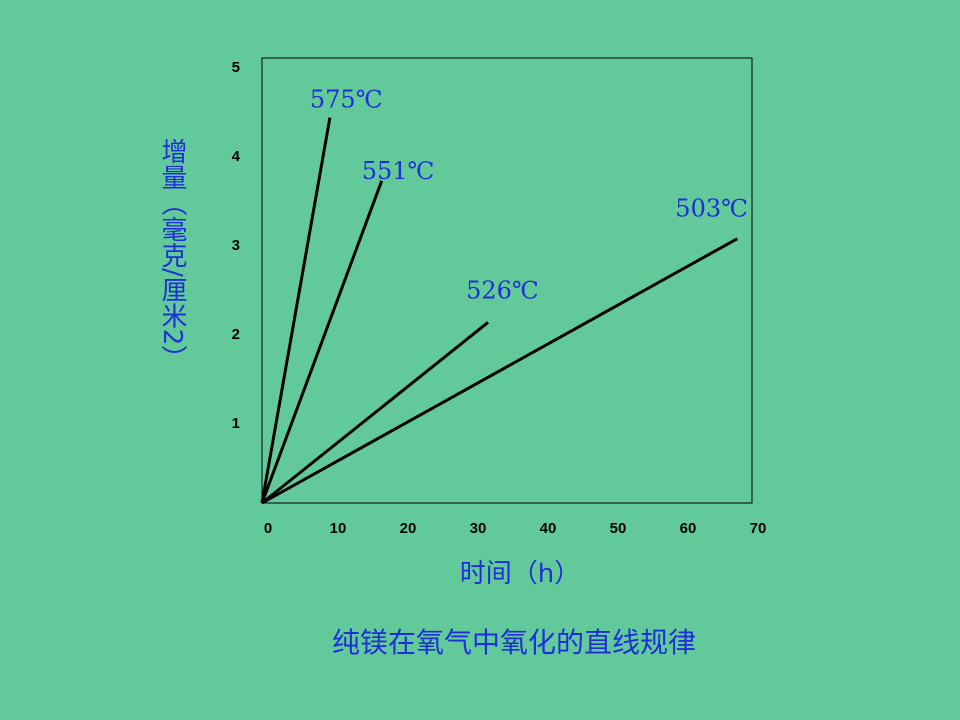 The height and width of the screenshot is (720, 960). Describe the element at coordinates (478, 528) in the screenshot. I see `x-tick-label: 30` at that location.